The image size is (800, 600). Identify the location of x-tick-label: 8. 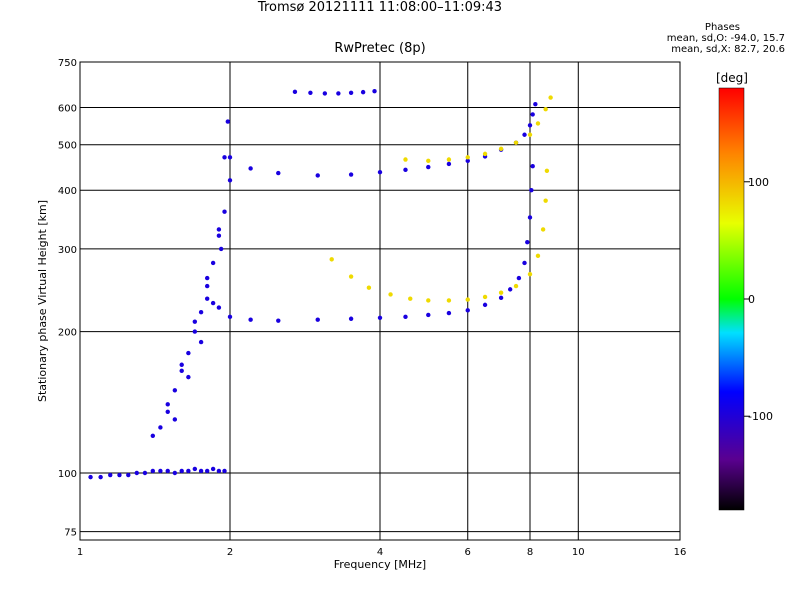
(530, 552).